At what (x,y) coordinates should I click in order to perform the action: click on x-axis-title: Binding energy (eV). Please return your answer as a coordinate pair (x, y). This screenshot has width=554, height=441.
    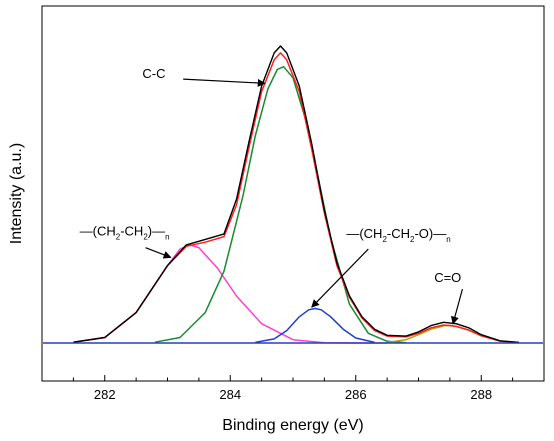
    Looking at the image, I should click on (292, 425).